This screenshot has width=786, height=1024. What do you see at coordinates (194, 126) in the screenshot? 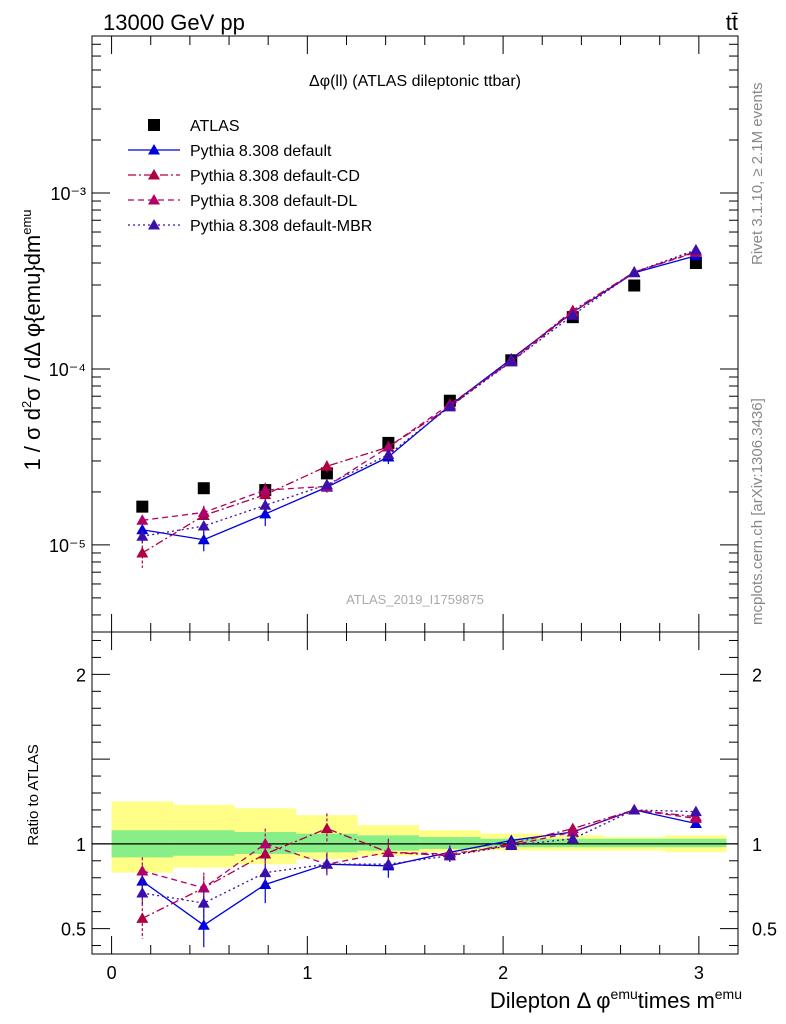
I see `legend-item: ATLAS` at bounding box center [194, 126].